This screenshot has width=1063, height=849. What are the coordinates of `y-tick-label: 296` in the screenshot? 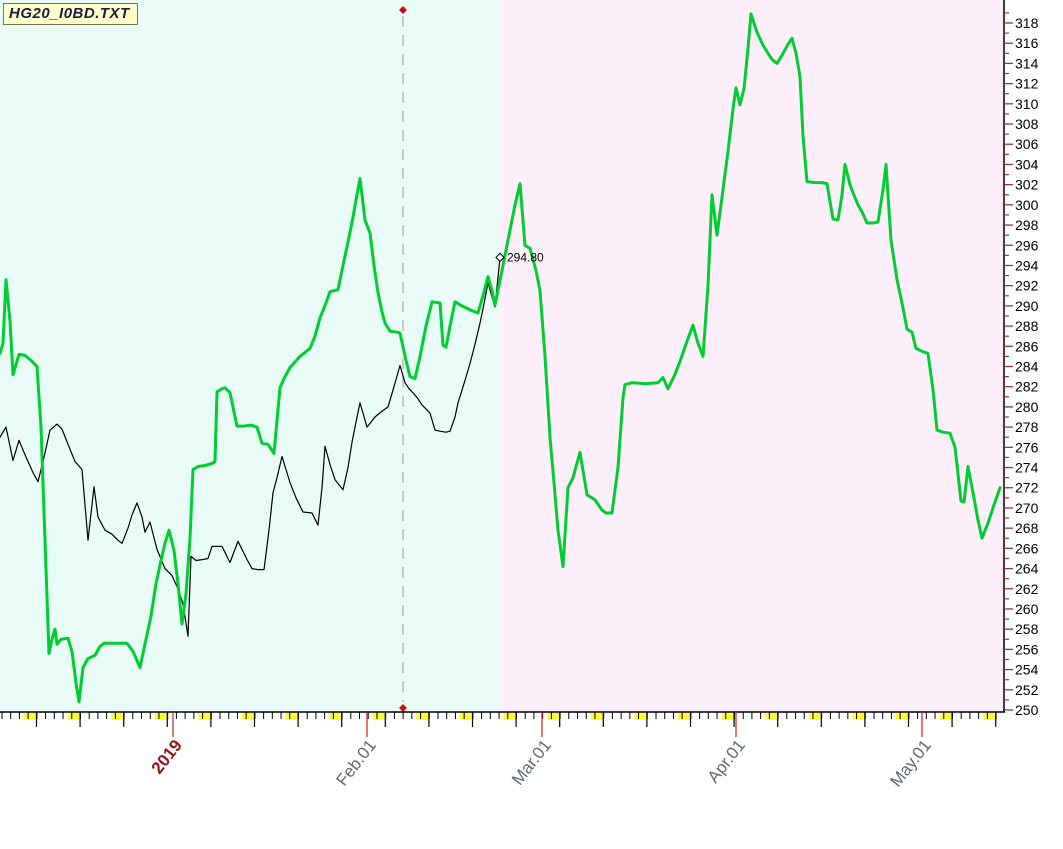 It's located at (1027, 245).